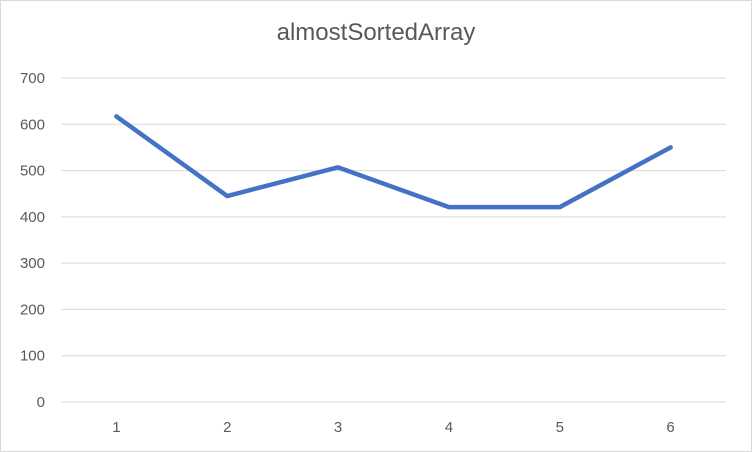  Describe the element at coordinates (32, 263) in the screenshot. I see `y-tick-label: 300` at that location.